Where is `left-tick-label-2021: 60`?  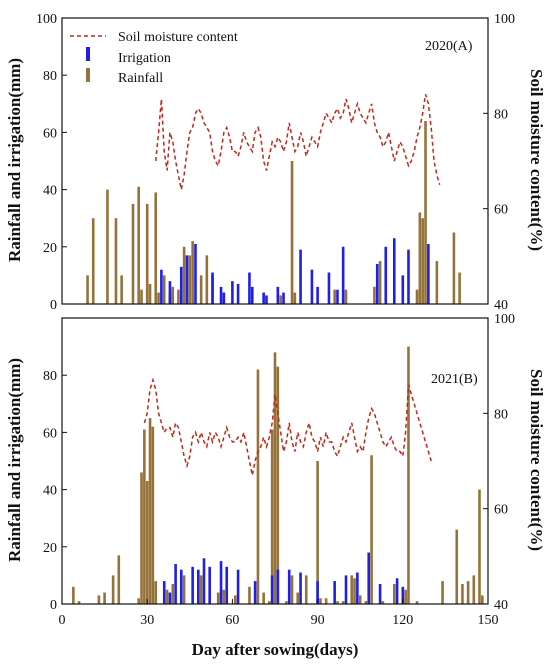
left-tick-label-2021: 60 is located at coordinates (50, 433).